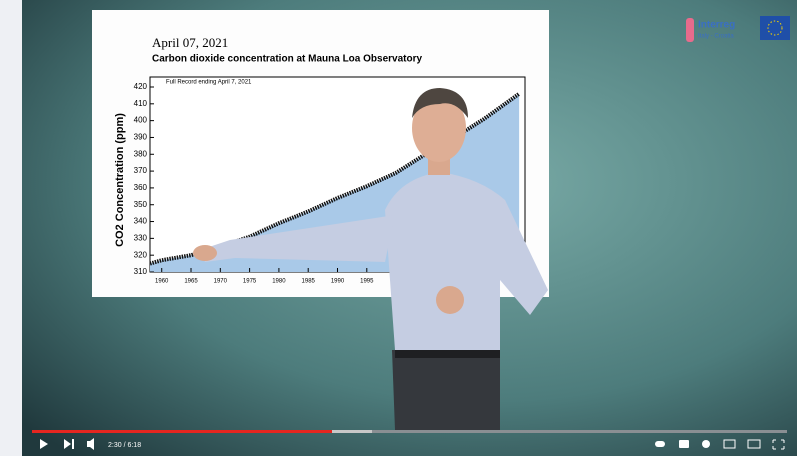 Image resolution: width=797 pixels, height=456 pixels. What do you see at coordinates (309, 282) in the screenshot?
I see `x-tick-label: 1985` at bounding box center [309, 282].